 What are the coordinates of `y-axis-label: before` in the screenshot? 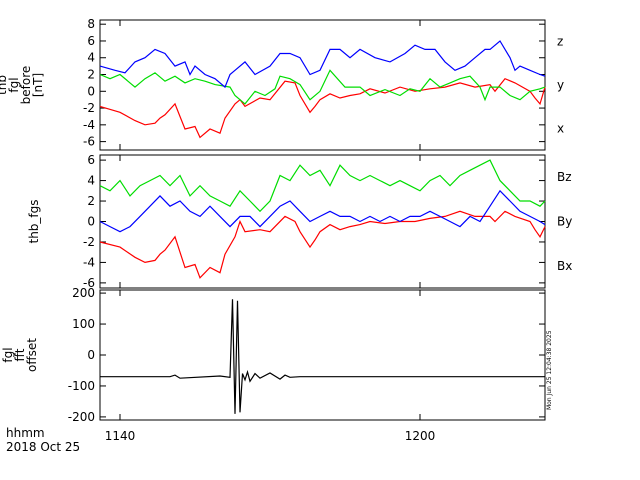 It's located at (26, 85).